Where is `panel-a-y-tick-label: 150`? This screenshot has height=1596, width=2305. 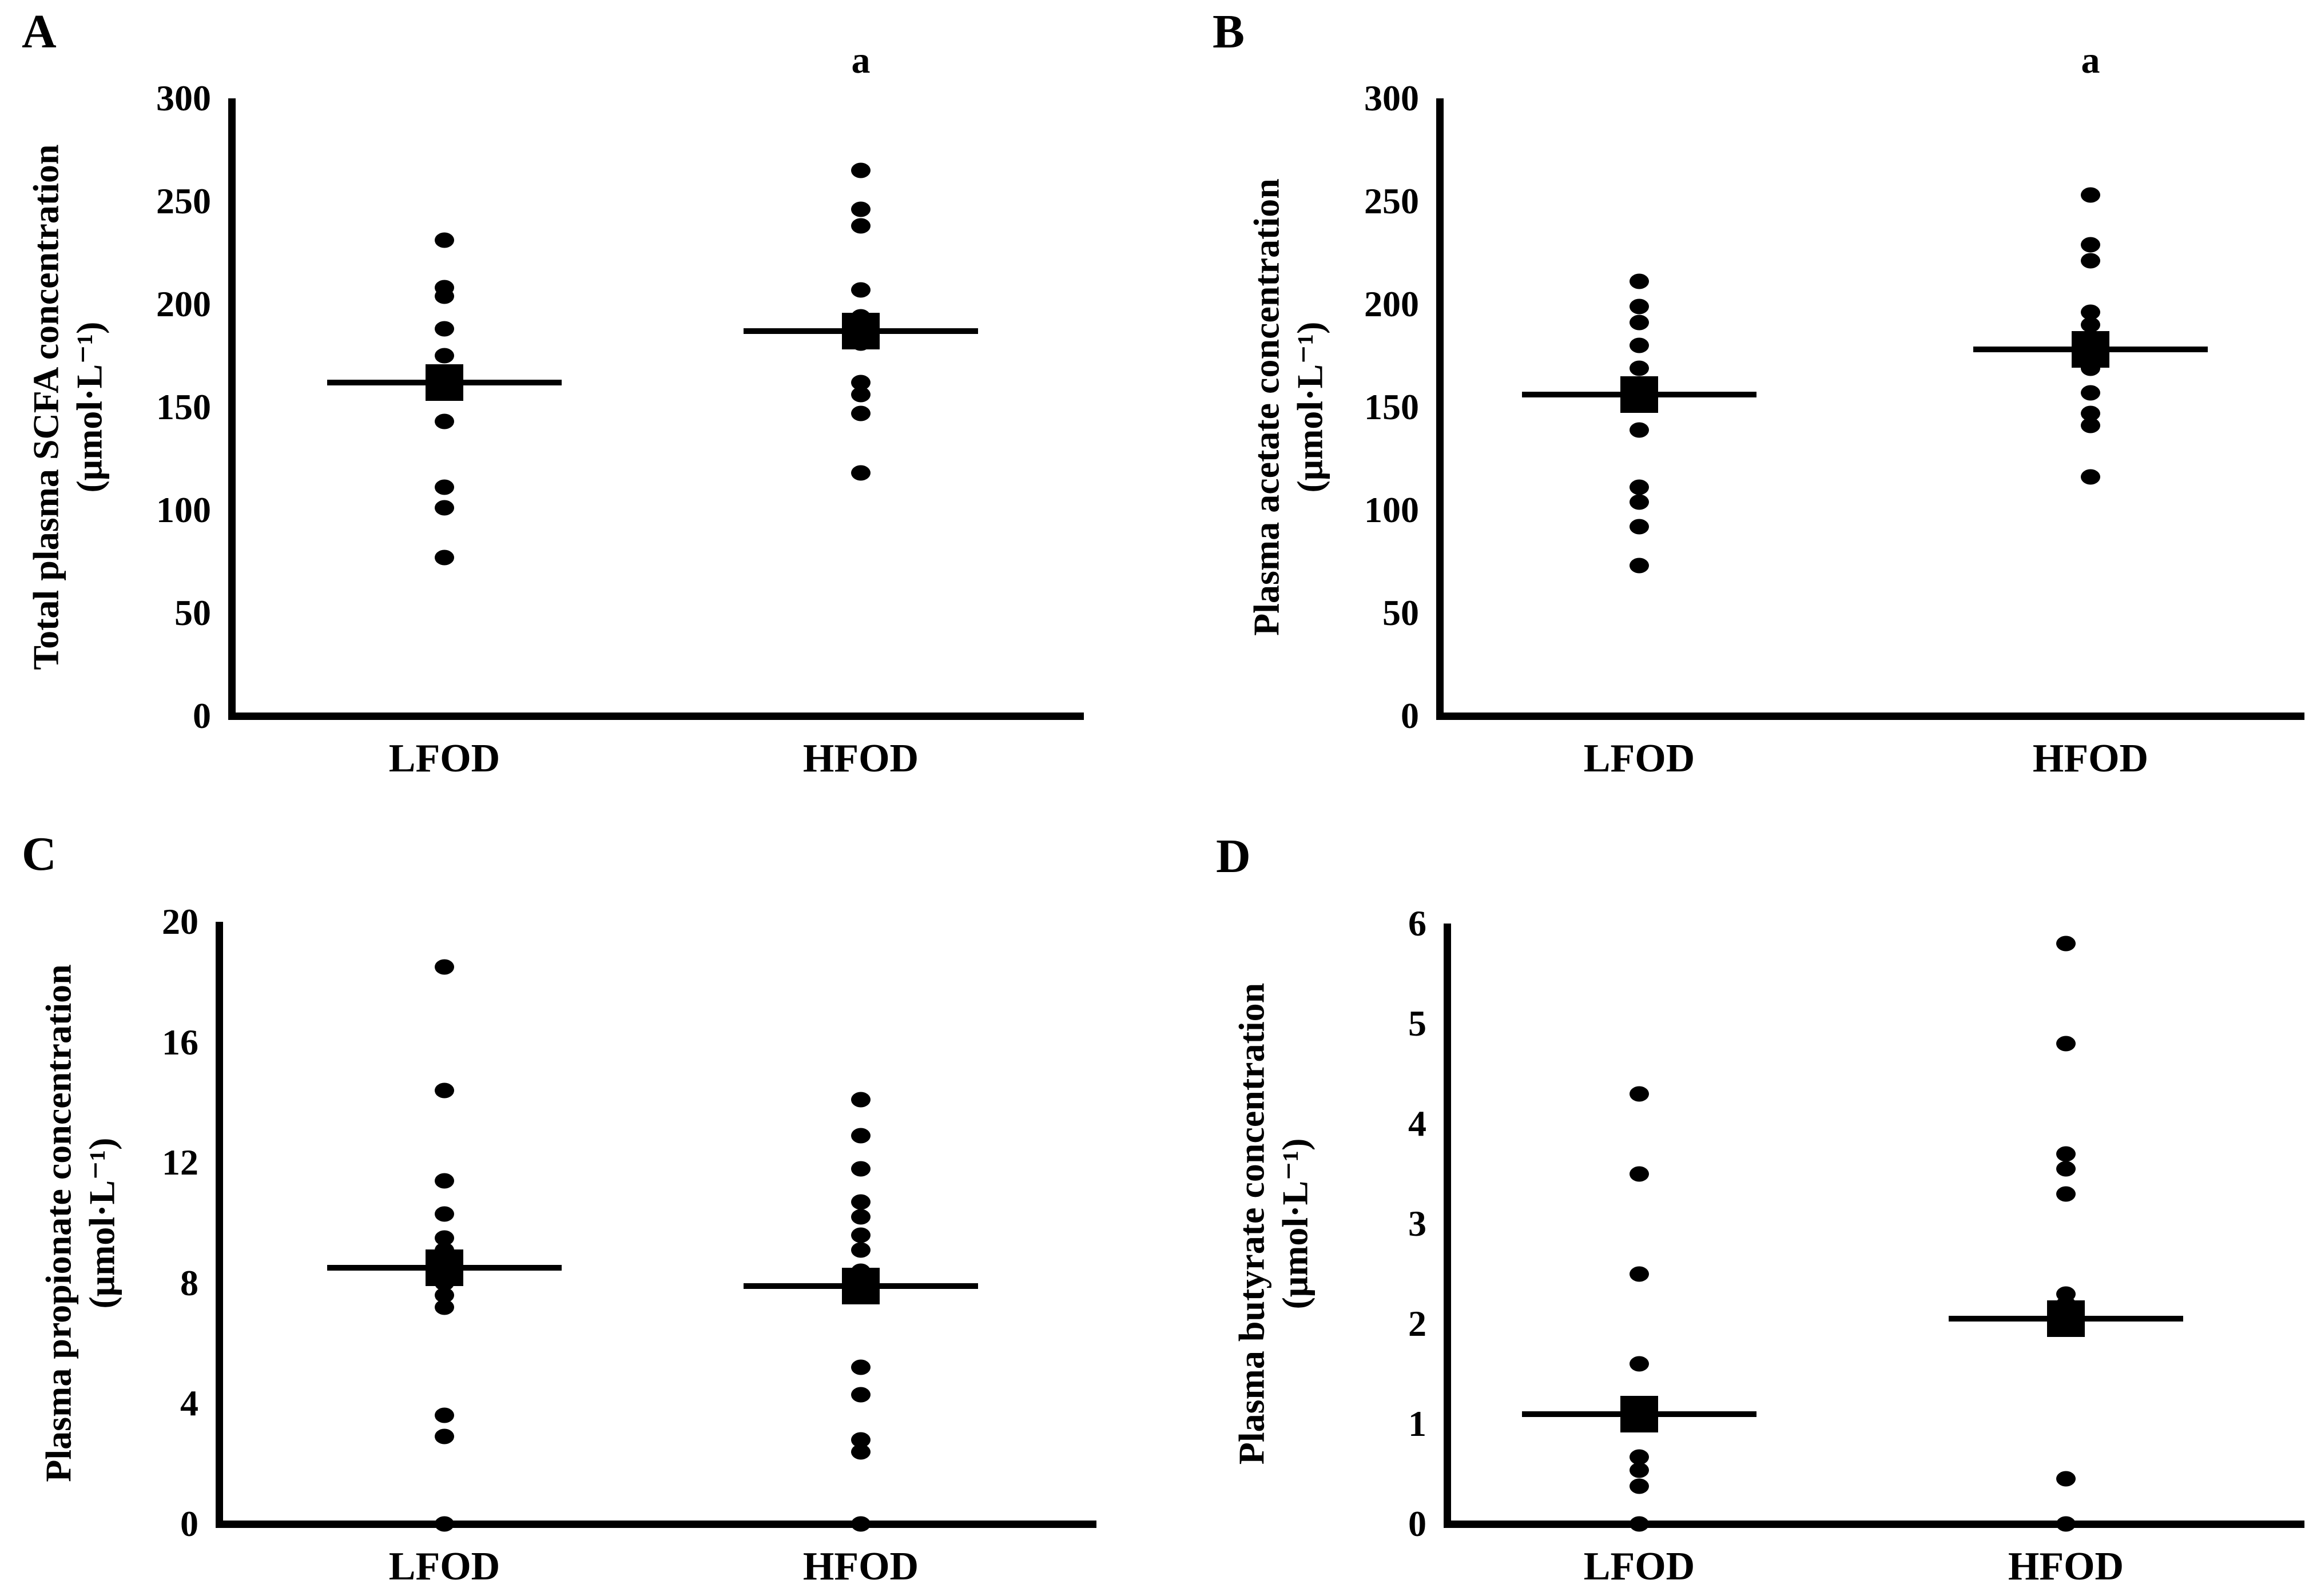 panel-a-y-tick-label: 150 is located at coordinates (183, 407).